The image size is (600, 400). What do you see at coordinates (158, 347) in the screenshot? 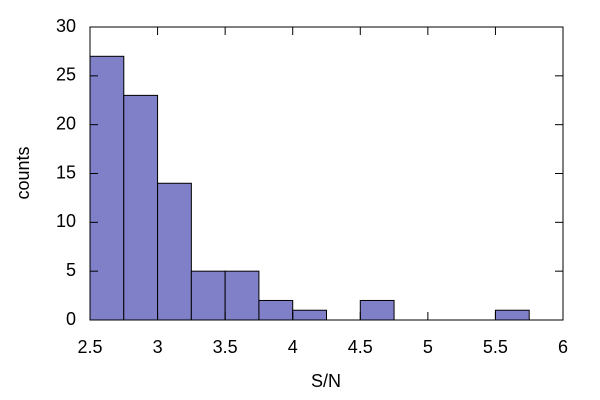
I see `x-tick-label: 3` at bounding box center [158, 347].